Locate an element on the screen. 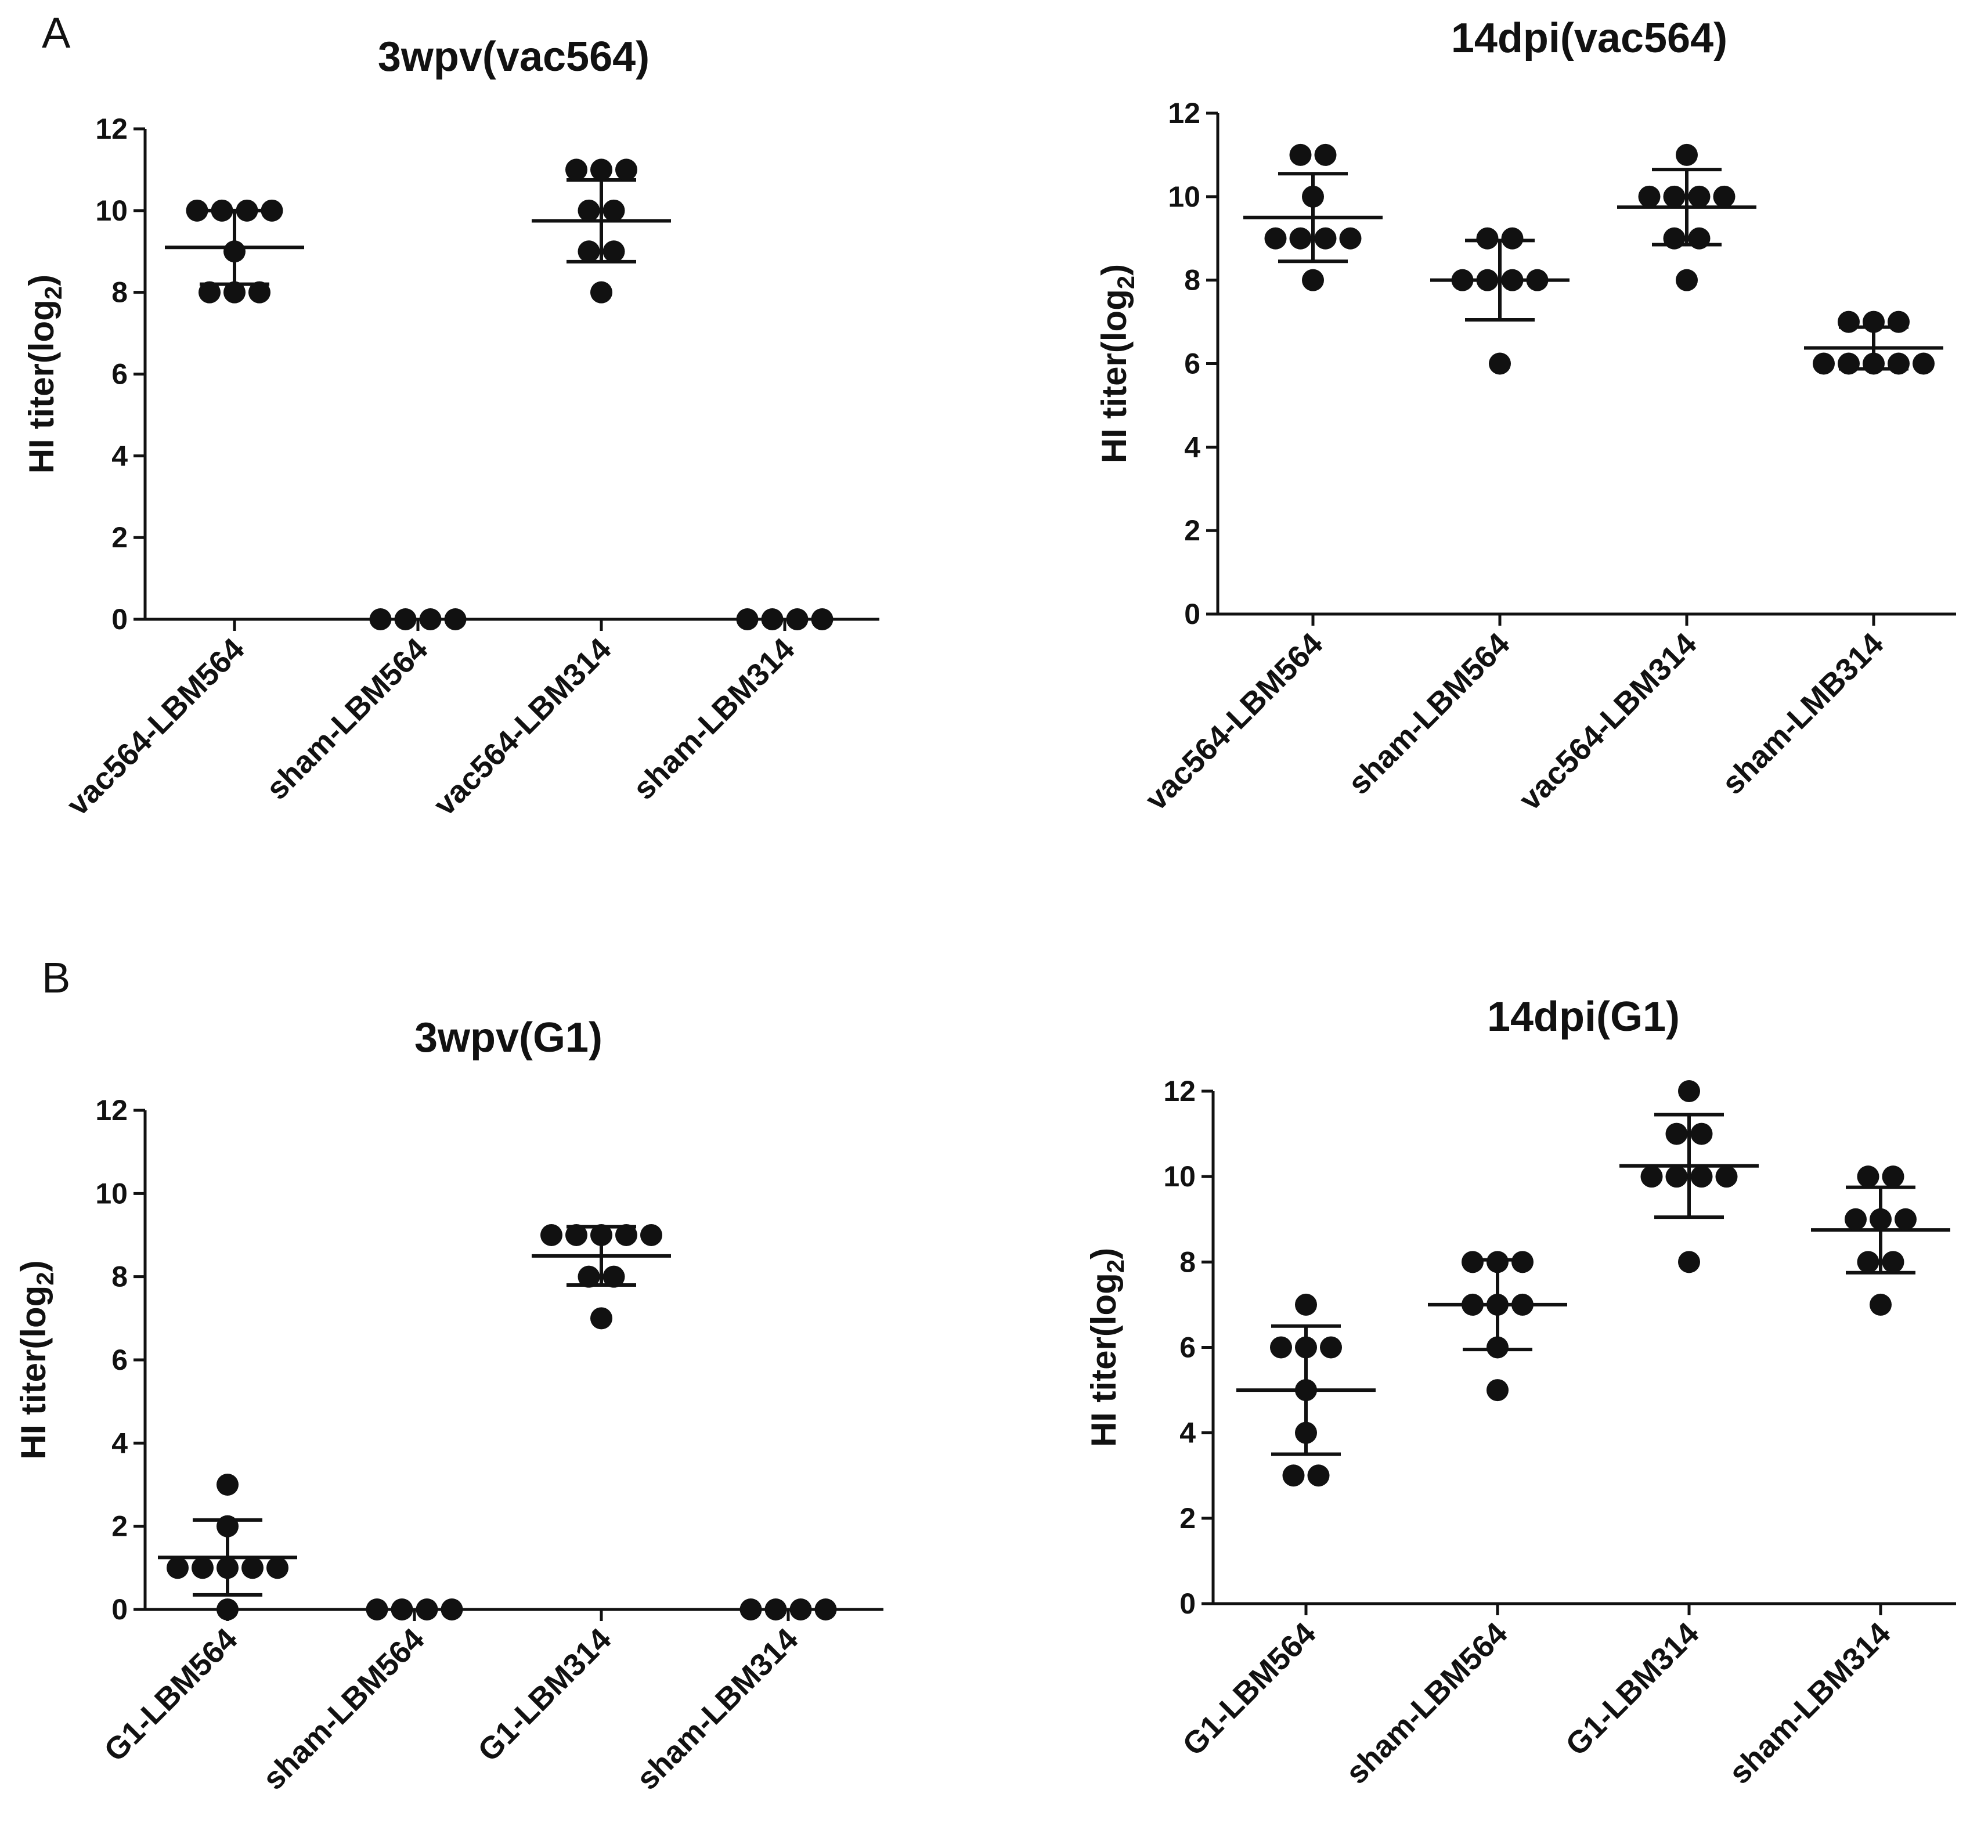  x-category-label-sham-lmb314: sham-LMB314 is located at coordinates (1802, 713).